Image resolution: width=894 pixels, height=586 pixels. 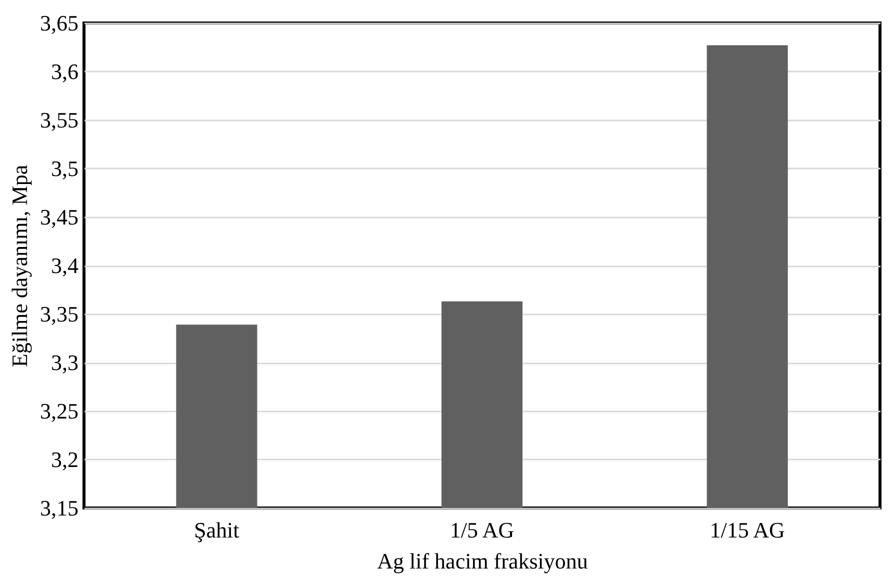 What do you see at coordinates (59, 217) in the screenshot?
I see `y-tick-label: 3,45` at bounding box center [59, 217].